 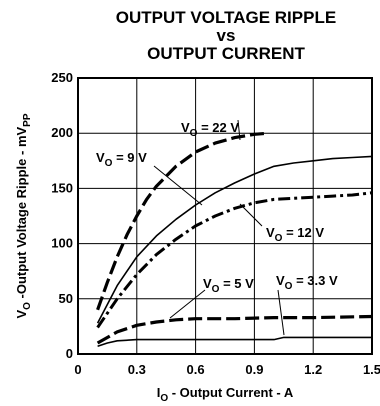 What do you see at coordinates (77, 369) in the screenshot?
I see `x-tick-label: 0` at bounding box center [77, 369].